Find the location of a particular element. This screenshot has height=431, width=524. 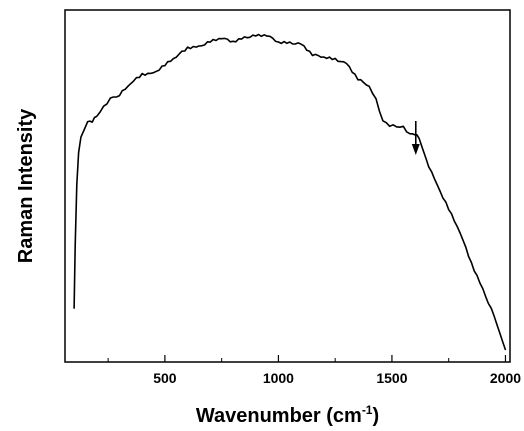

annotation-layer is located at coordinates (415, 138).